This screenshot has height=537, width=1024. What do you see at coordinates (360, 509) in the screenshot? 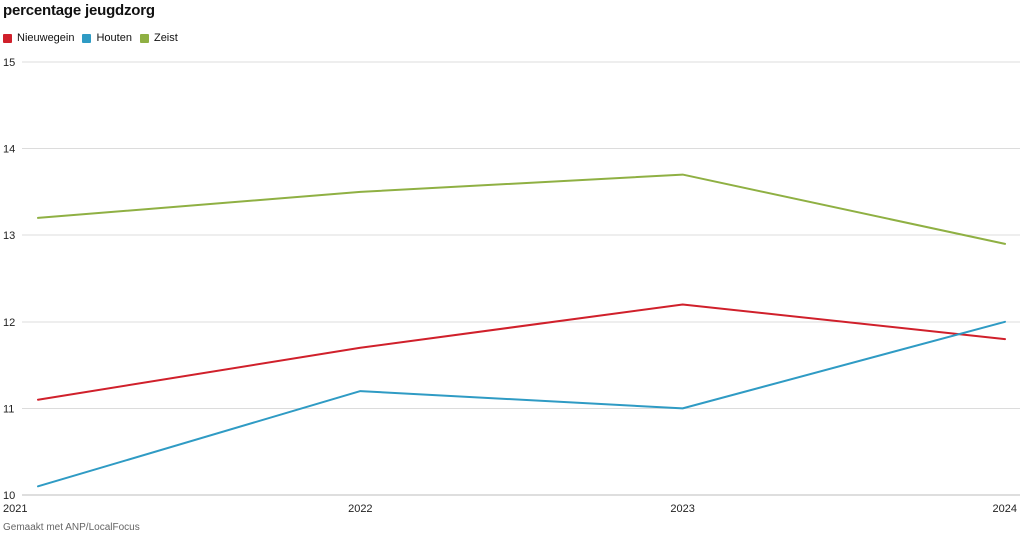
I see `x-tick-label: 2022` at bounding box center [360, 509].